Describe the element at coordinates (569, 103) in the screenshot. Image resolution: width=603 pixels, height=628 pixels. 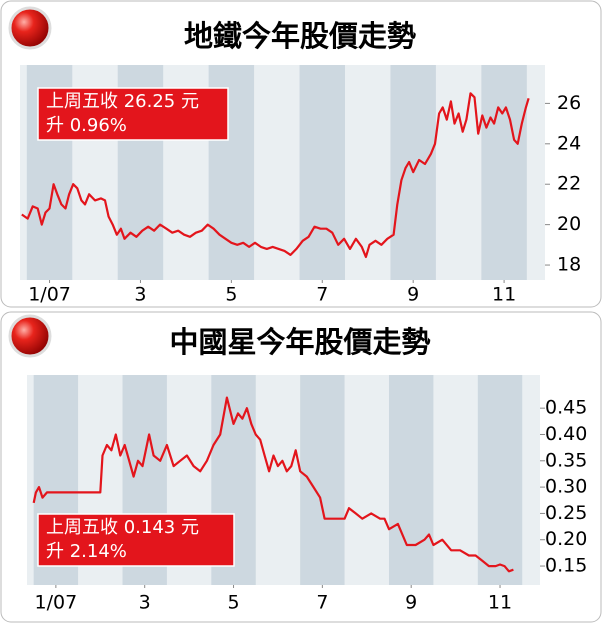
I see `y-tick-label: 26` at that location.